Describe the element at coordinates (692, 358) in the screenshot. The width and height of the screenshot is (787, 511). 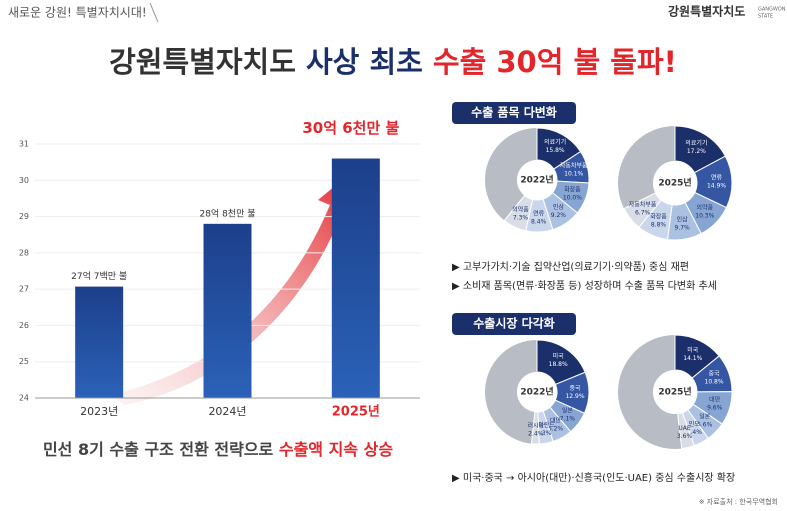
I see `slice-value: 14.1%` at that location.